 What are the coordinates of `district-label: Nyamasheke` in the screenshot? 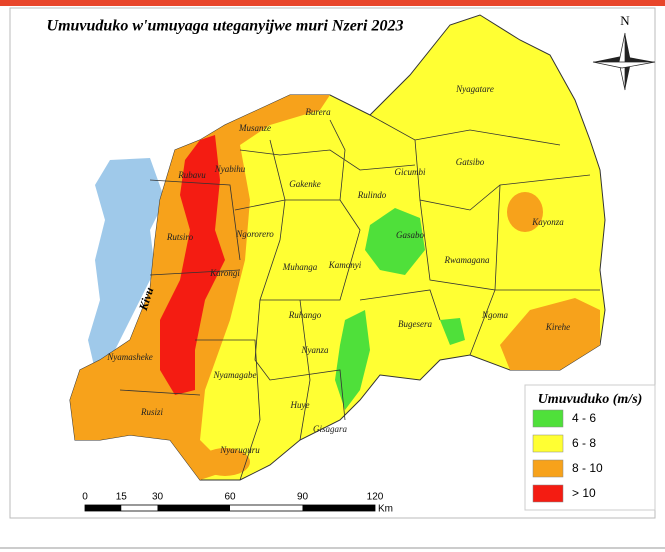 It's located at (129, 357).